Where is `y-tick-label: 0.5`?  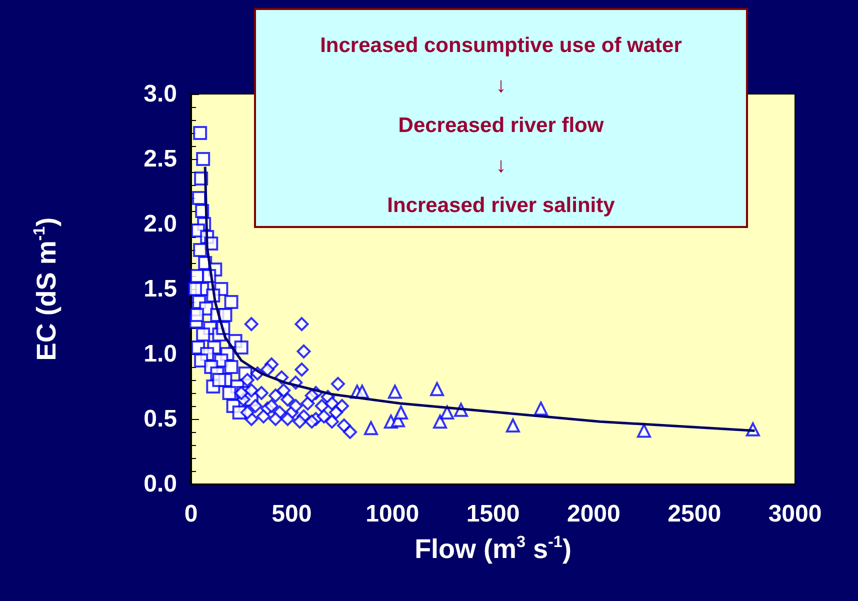 y-tick-label: 0.5 is located at coordinates (160, 419).